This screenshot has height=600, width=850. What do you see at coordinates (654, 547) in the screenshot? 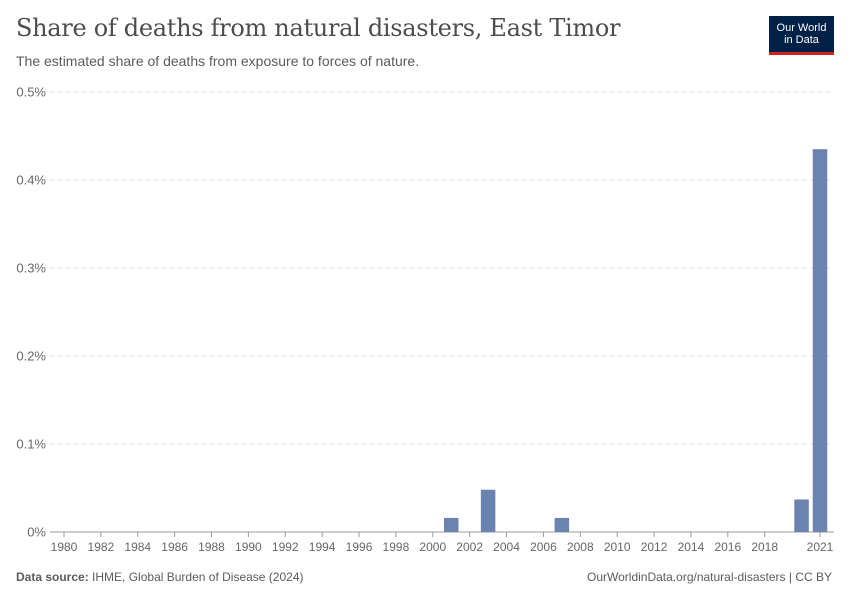
I see `x-tick-label: 2012` at bounding box center [654, 547].